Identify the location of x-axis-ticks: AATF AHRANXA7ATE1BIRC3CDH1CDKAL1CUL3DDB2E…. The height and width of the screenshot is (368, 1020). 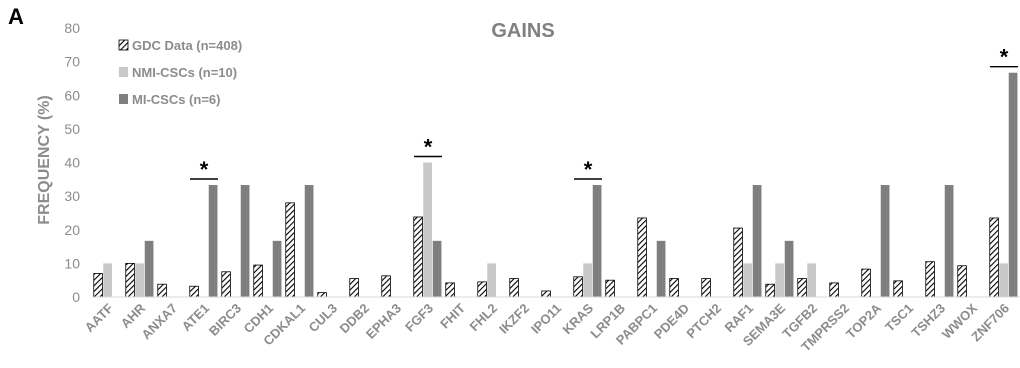
(547, 327).